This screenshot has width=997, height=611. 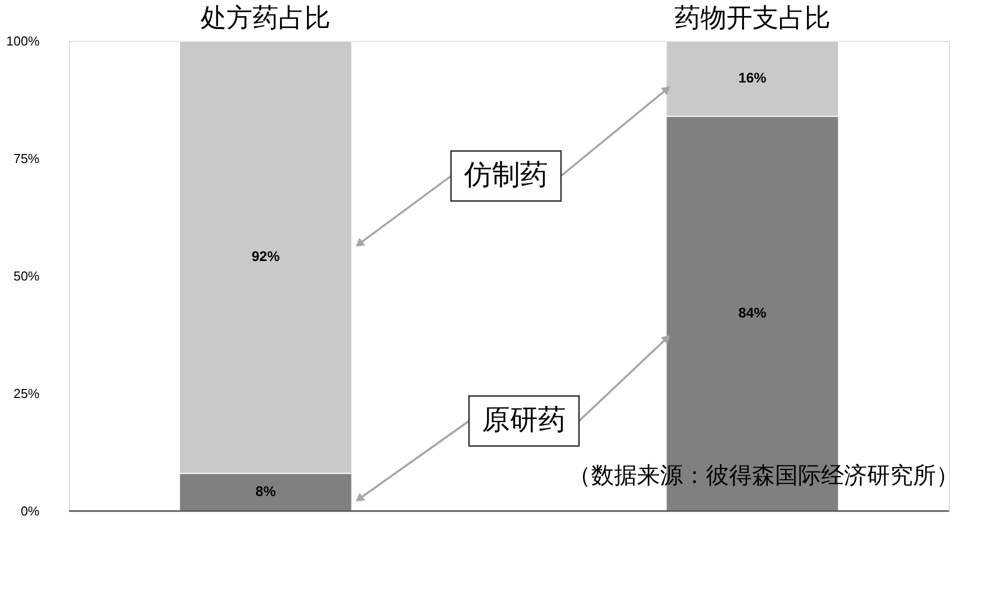 I want to click on y-tick-label: 50%, so click(x=26, y=276).